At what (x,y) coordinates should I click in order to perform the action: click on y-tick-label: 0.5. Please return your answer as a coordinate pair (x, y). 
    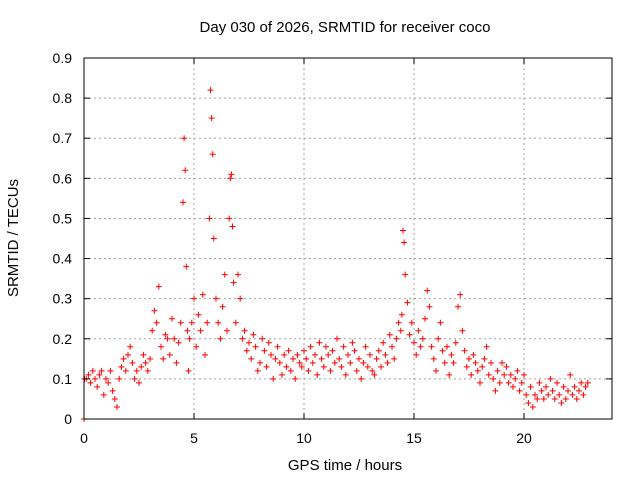
    Looking at the image, I should click on (63, 218).